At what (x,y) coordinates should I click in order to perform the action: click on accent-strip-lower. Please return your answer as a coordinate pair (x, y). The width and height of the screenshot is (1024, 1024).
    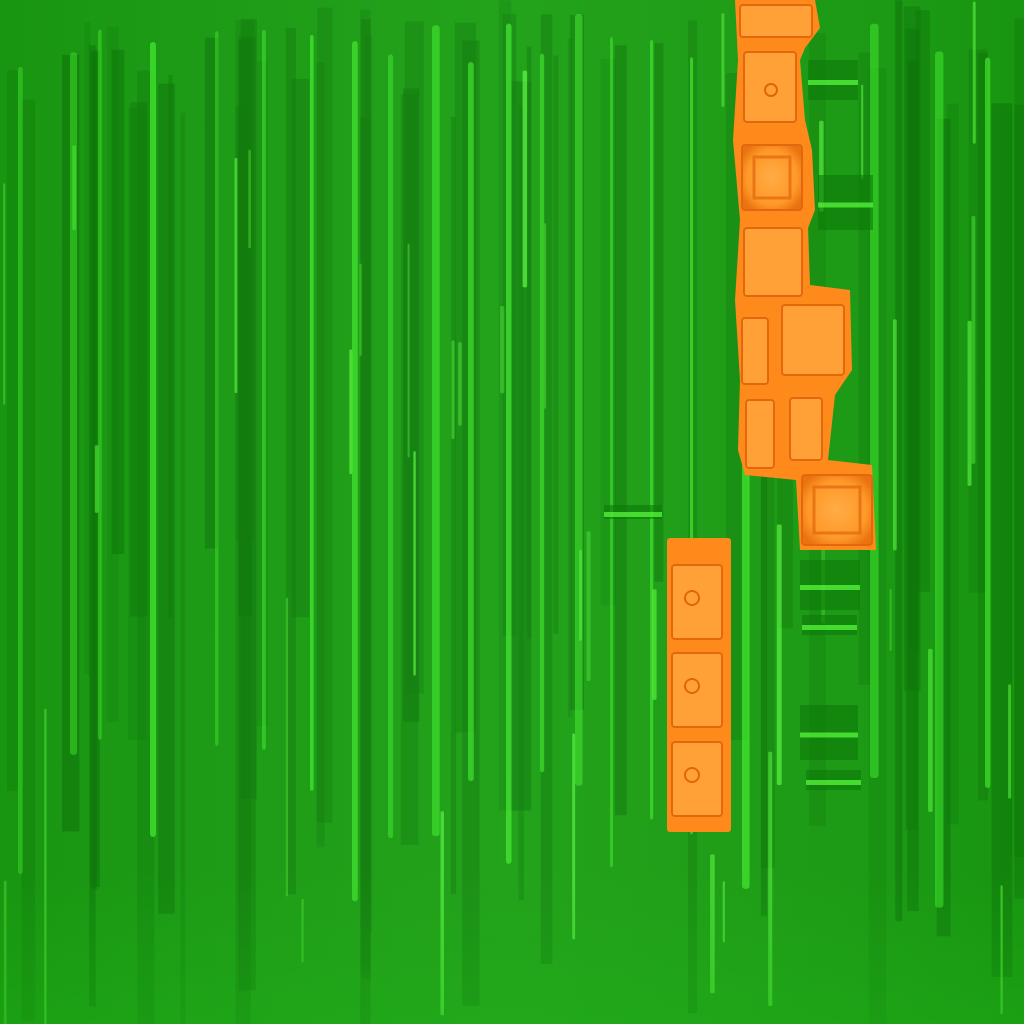
    Looking at the image, I should click on (699, 685).